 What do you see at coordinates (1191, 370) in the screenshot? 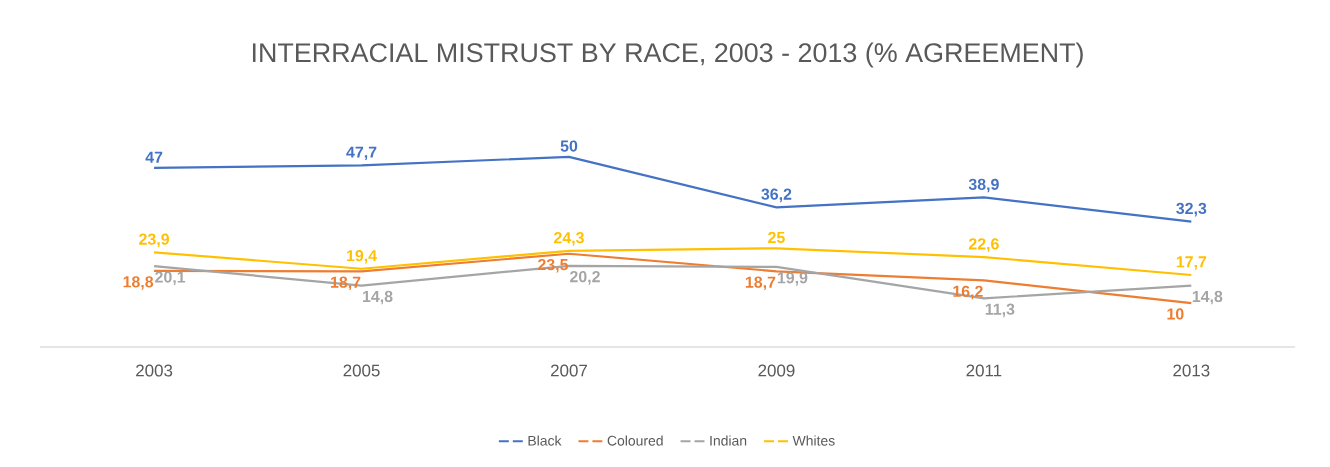
I see `x-tick-label: 2013` at bounding box center [1191, 370].